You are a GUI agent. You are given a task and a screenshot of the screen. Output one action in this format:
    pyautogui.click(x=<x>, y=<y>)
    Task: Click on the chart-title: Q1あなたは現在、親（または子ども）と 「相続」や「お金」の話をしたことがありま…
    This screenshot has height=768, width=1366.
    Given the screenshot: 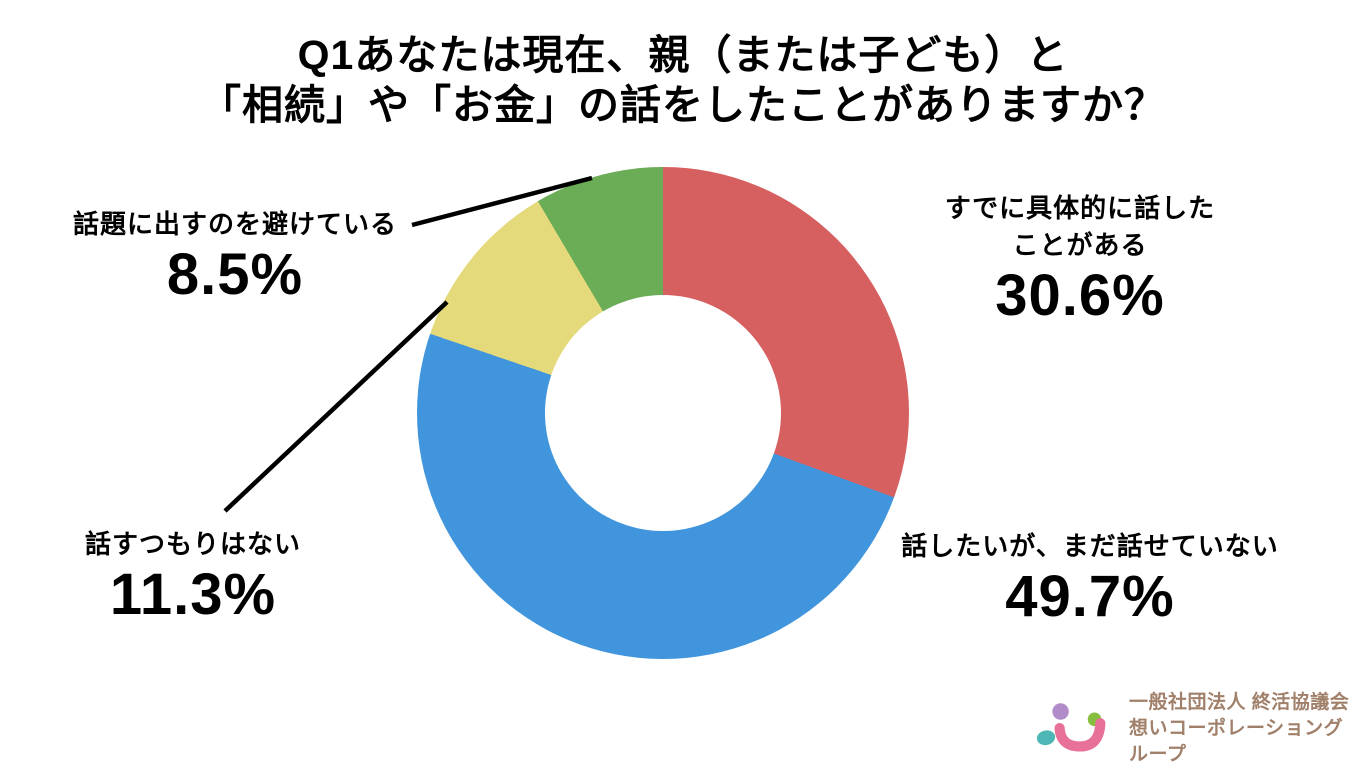 What is the action you would take?
    pyautogui.click(x=683, y=80)
    